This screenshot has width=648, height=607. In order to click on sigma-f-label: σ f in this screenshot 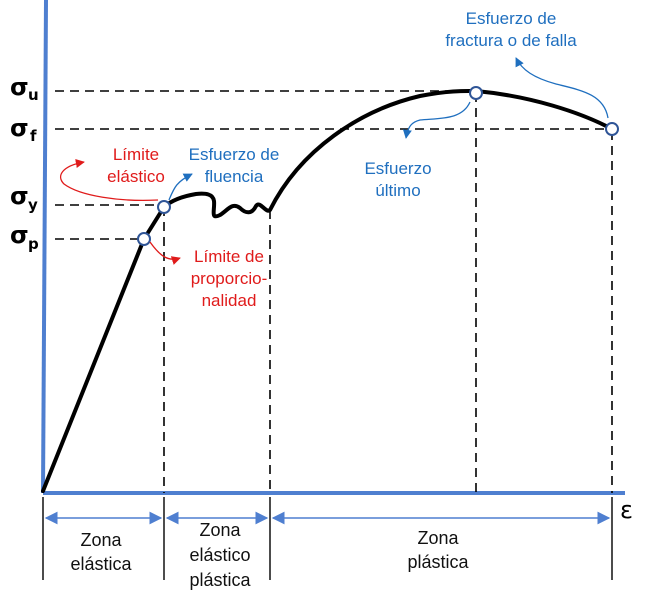, I will do `click(23, 129)`.